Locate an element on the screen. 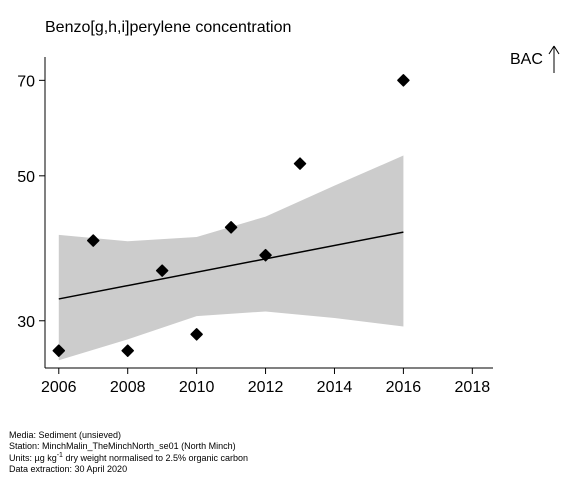 This screenshot has height=480, width=580. y-tick-label: 70 is located at coordinates (26, 81).